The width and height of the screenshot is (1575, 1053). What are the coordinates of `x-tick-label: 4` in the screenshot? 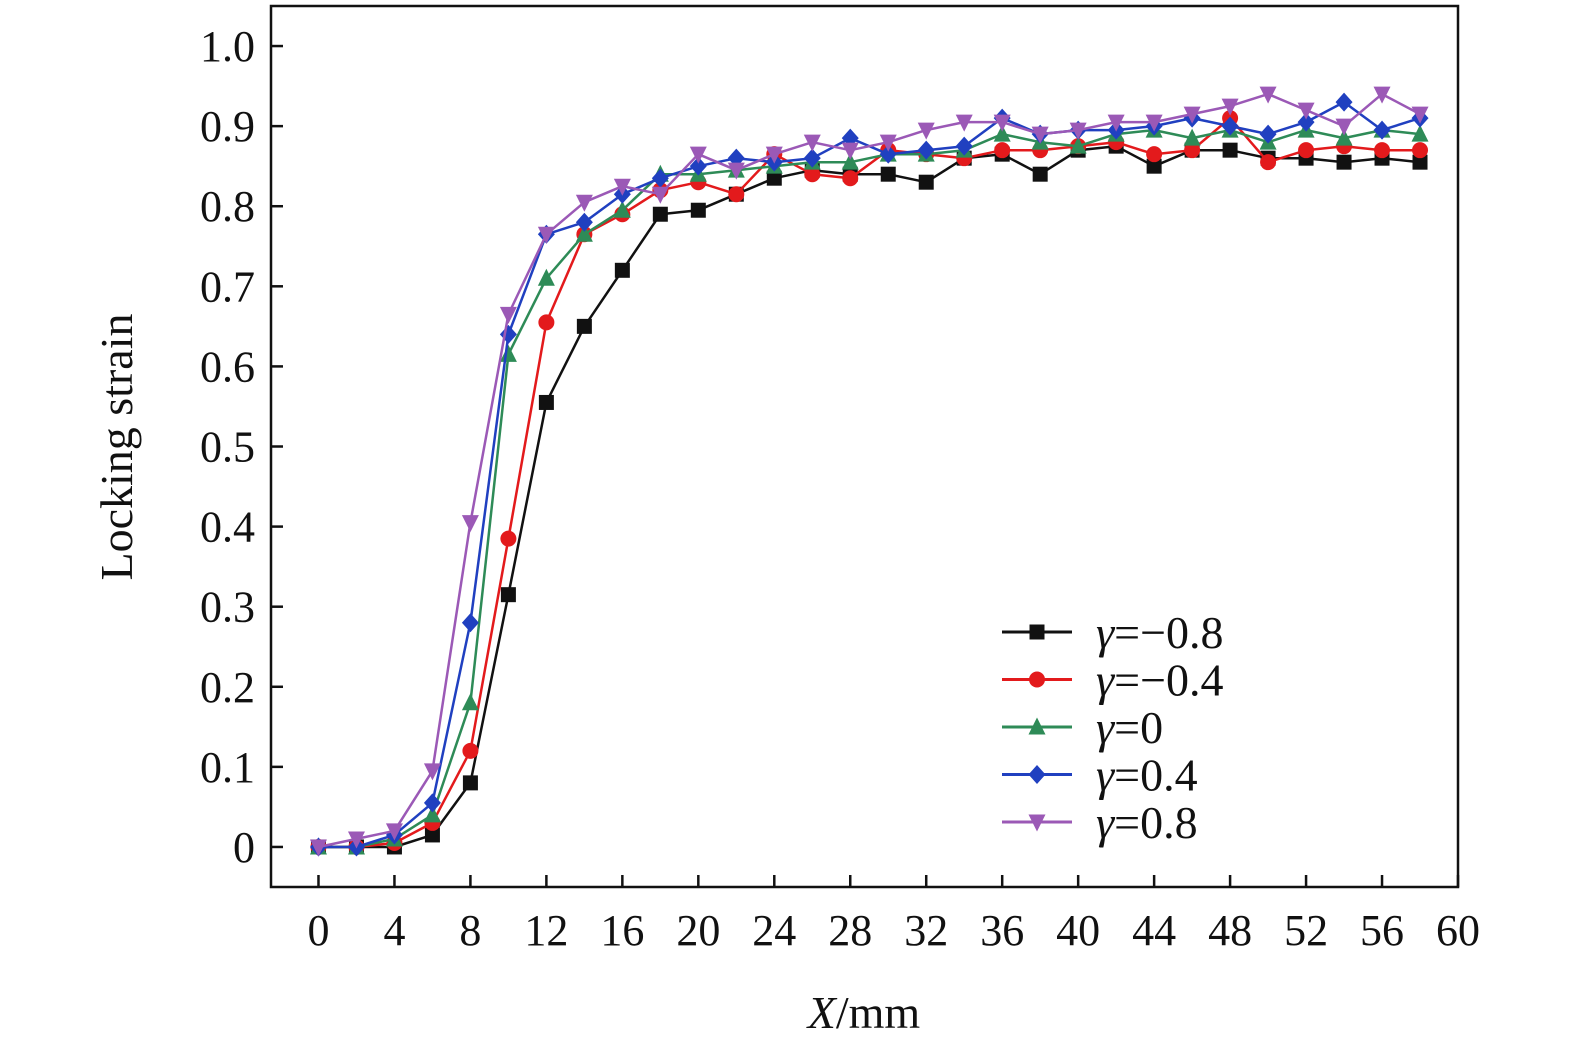 It's located at (394, 930).